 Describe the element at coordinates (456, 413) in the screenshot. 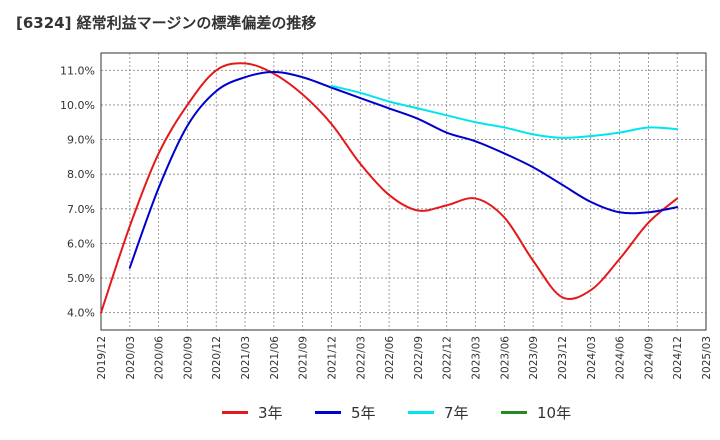

I see `legend-label: 7年` at that location.